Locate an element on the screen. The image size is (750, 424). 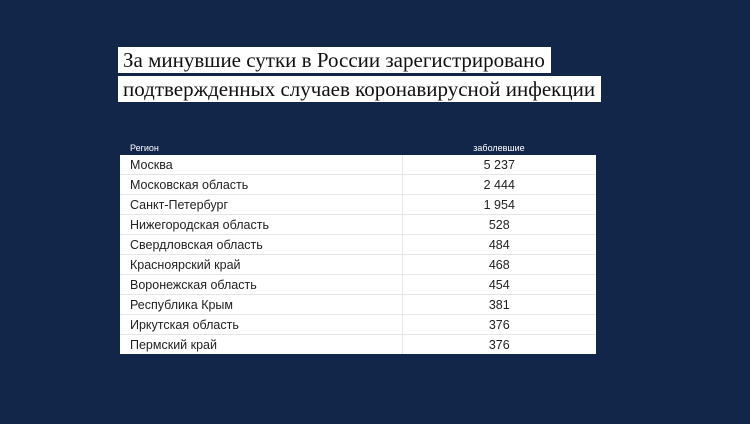
table-row: Воронежская область 454 is located at coordinates (358, 284).